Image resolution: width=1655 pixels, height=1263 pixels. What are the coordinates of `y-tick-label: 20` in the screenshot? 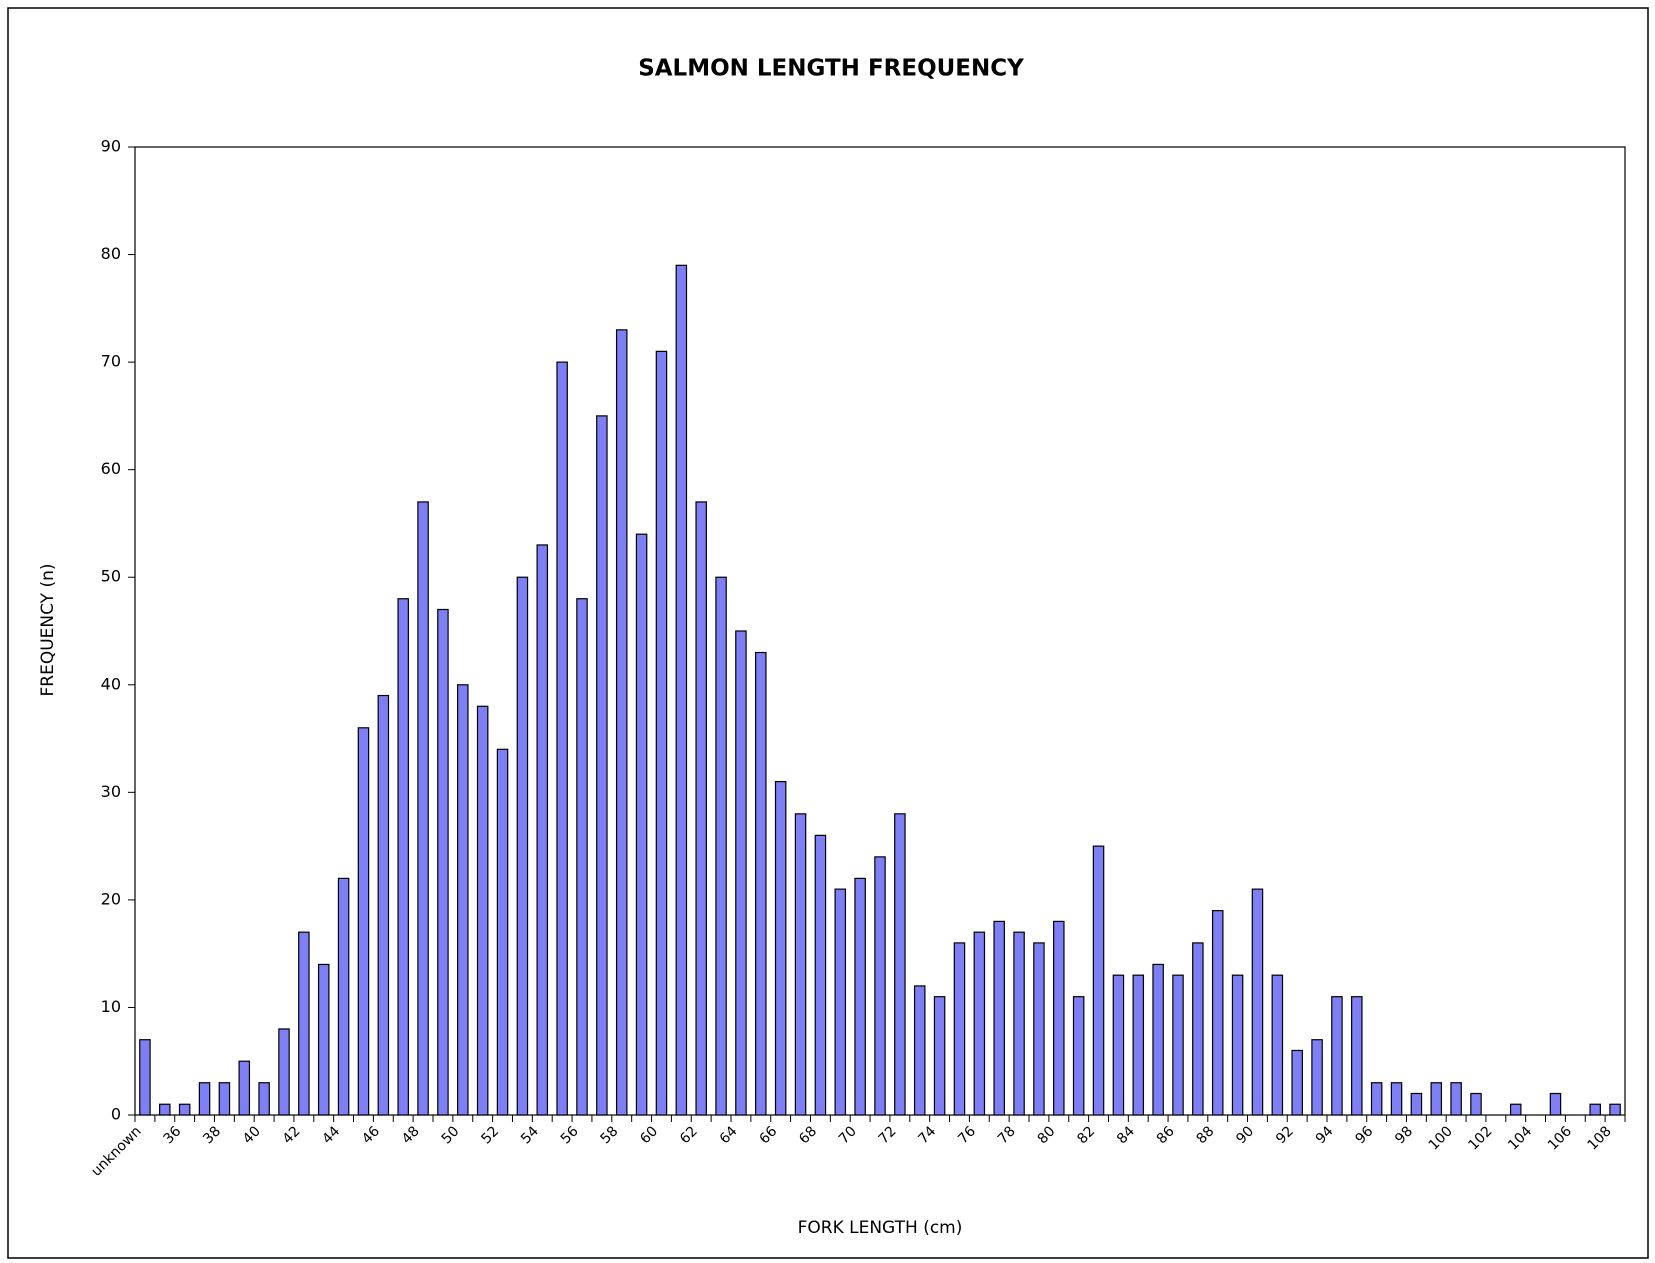 It's located at (111, 898).